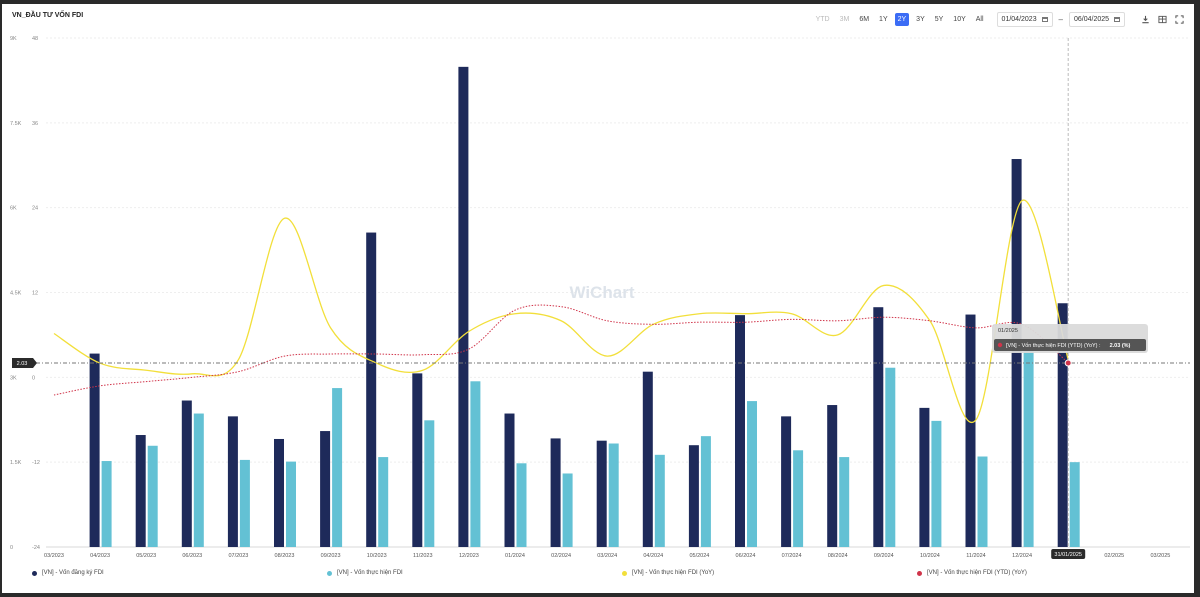  I want to click on x-tick-label: 04/2024, so click(653, 556).